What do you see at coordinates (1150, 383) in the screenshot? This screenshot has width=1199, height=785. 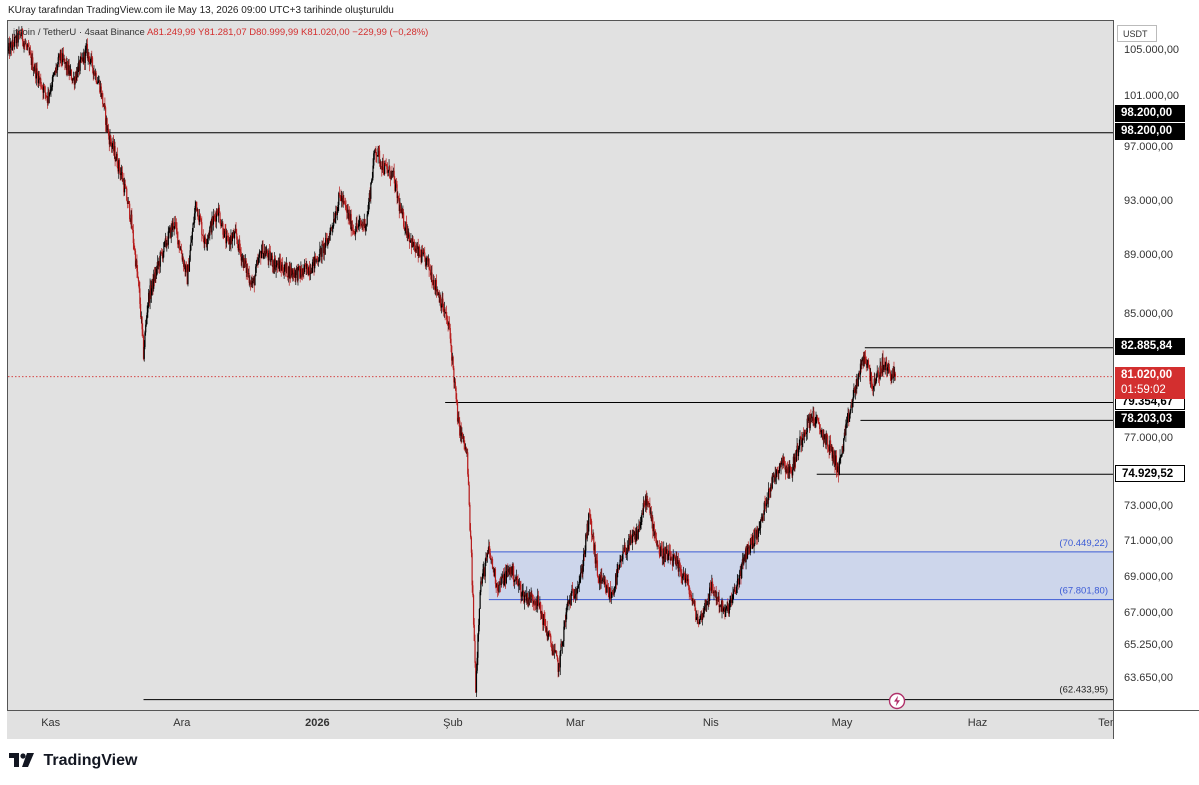 I see `last-price-tag: 81.020,00 01:59:02` at bounding box center [1150, 383].